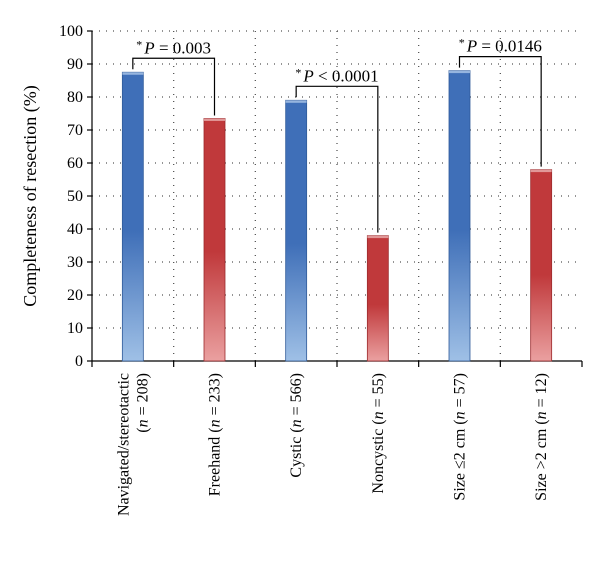 The height and width of the screenshot is (567, 600). What do you see at coordinates (541, 437) in the screenshot?
I see `category-label: Size >2 cm (n = 12)` at bounding box center [541, 437].